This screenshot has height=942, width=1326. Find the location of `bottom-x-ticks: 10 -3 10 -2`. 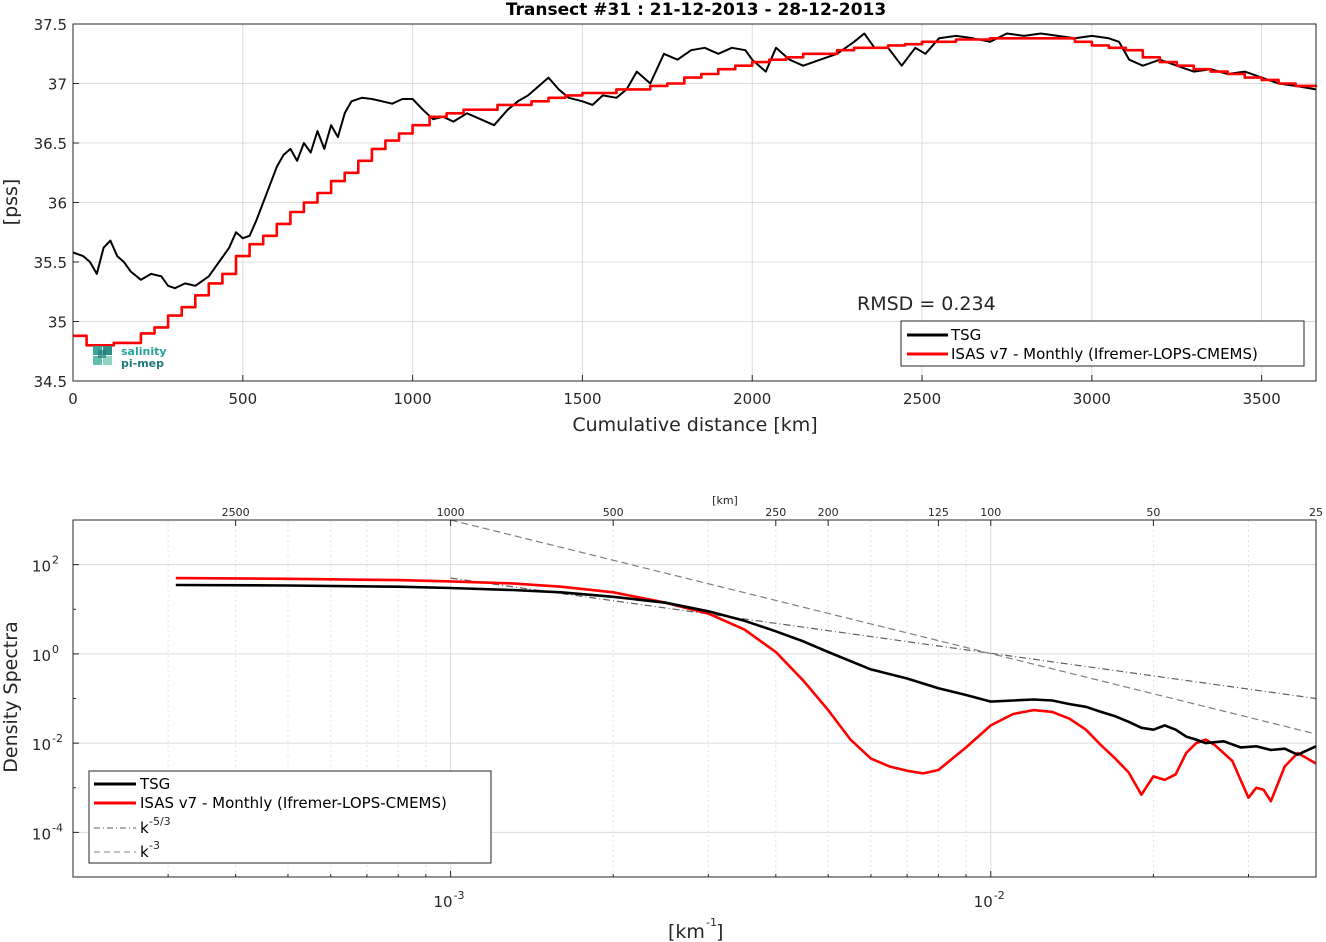

bottom-x-ticks: 10 -3 10 -2 is located at coordinates (694, 891).